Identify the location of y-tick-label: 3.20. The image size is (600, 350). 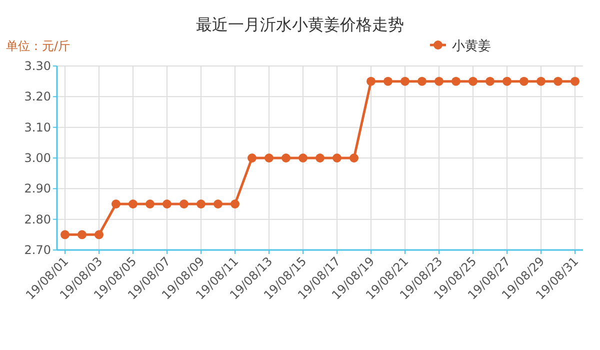
(37, 97).